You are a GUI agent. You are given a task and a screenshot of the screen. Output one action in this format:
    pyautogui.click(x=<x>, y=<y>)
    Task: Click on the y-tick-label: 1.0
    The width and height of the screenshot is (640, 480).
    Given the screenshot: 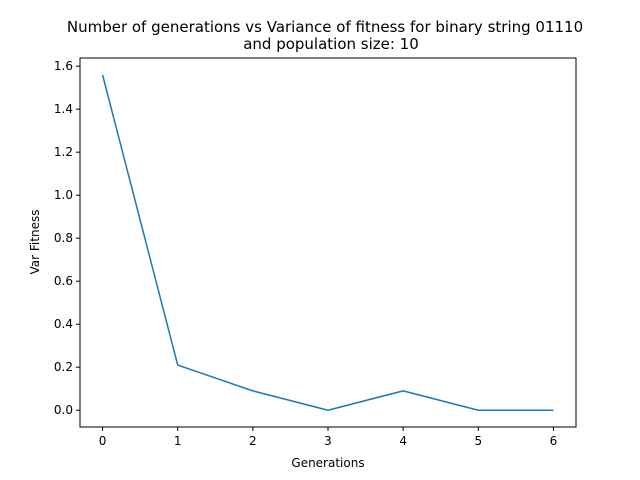 What is the action you would take?
    pyautogui.click(x=63, y=195)
    